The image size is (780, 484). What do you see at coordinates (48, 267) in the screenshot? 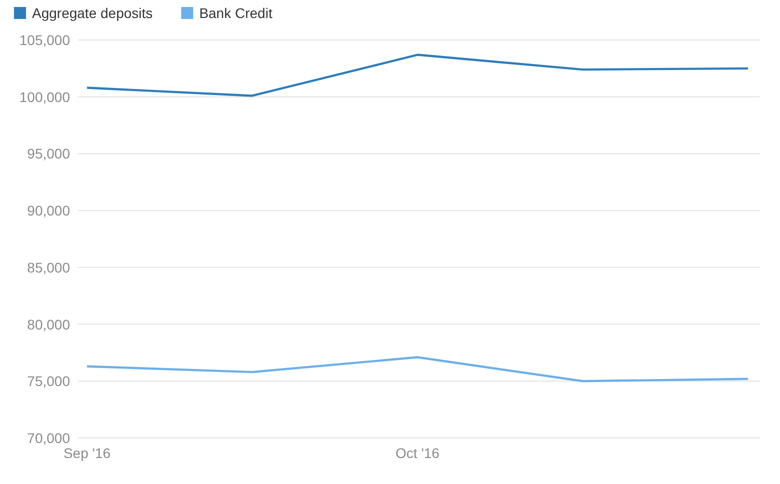
I see `y-tick-label: 85,000` at bounding box center [48, 267].